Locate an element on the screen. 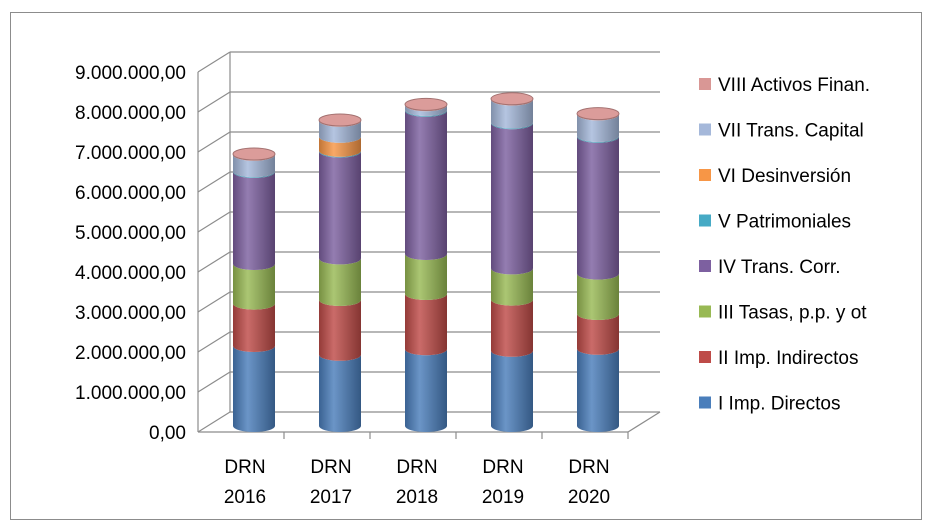 Image resolution: width=936 pixels, height=530 pixels. legend-label: IV Trans. Corr. is located at coordinates (779, 267).